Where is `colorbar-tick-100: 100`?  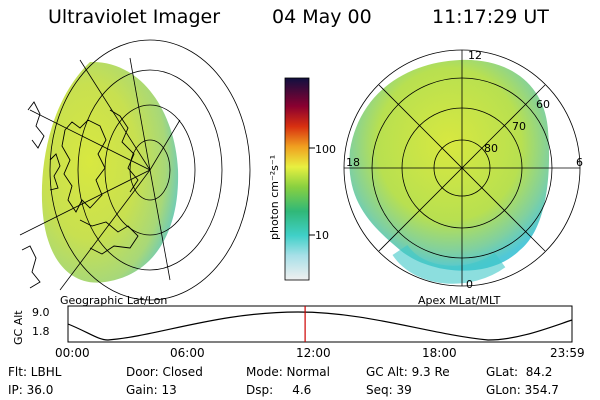
colorbar-tick-100: 100 is located at coordinates (325, 149).